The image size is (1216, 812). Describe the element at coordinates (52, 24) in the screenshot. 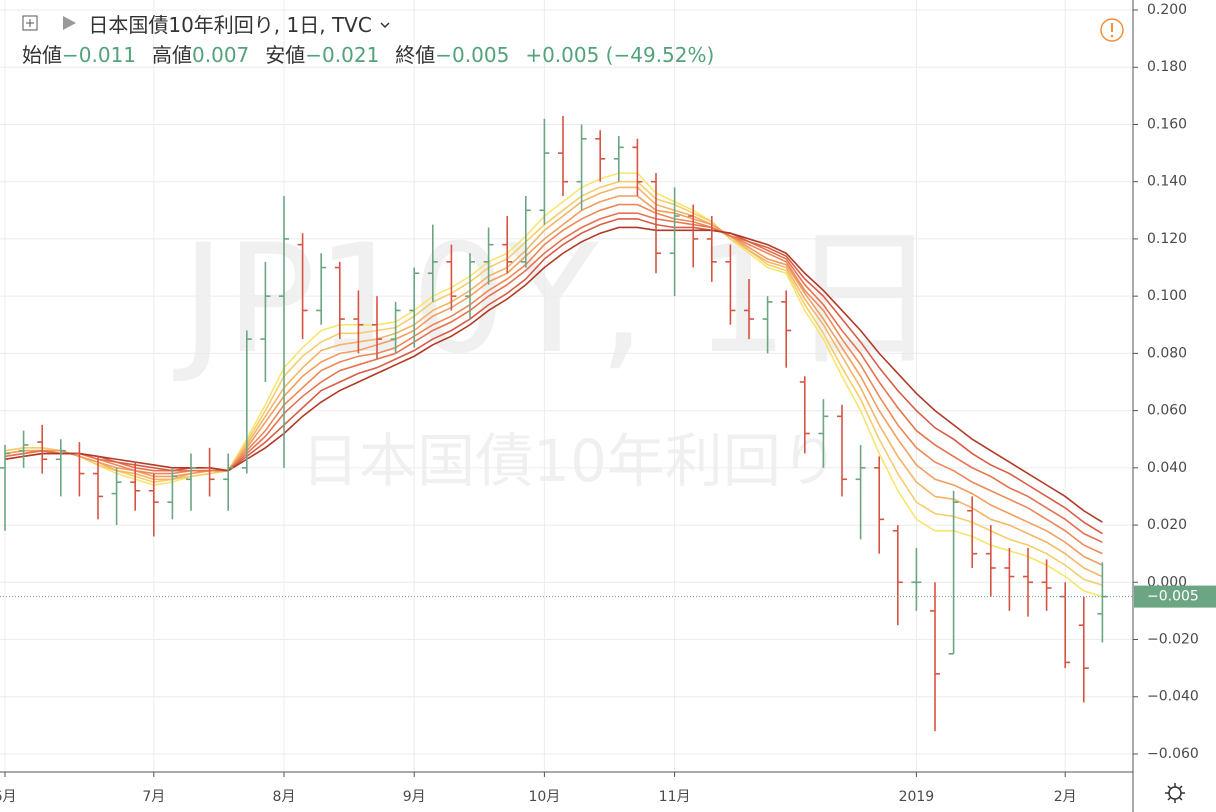

I see `header-icons` at that location.